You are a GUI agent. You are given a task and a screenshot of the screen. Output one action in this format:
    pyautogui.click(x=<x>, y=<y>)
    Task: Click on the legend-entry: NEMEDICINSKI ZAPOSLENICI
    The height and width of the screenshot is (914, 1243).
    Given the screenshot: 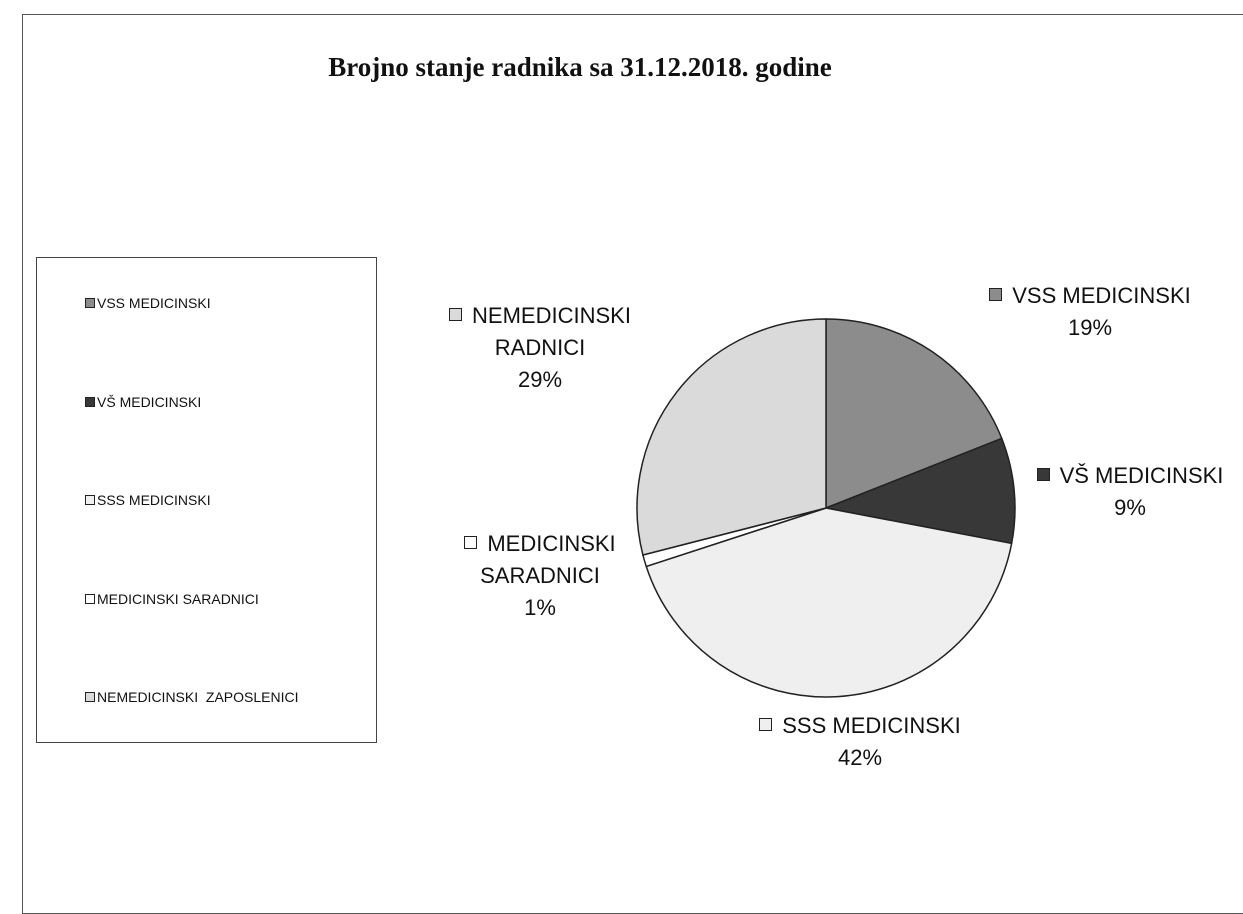 What is the action you would take?
    pyautogui.click(x=191, y=697)
    